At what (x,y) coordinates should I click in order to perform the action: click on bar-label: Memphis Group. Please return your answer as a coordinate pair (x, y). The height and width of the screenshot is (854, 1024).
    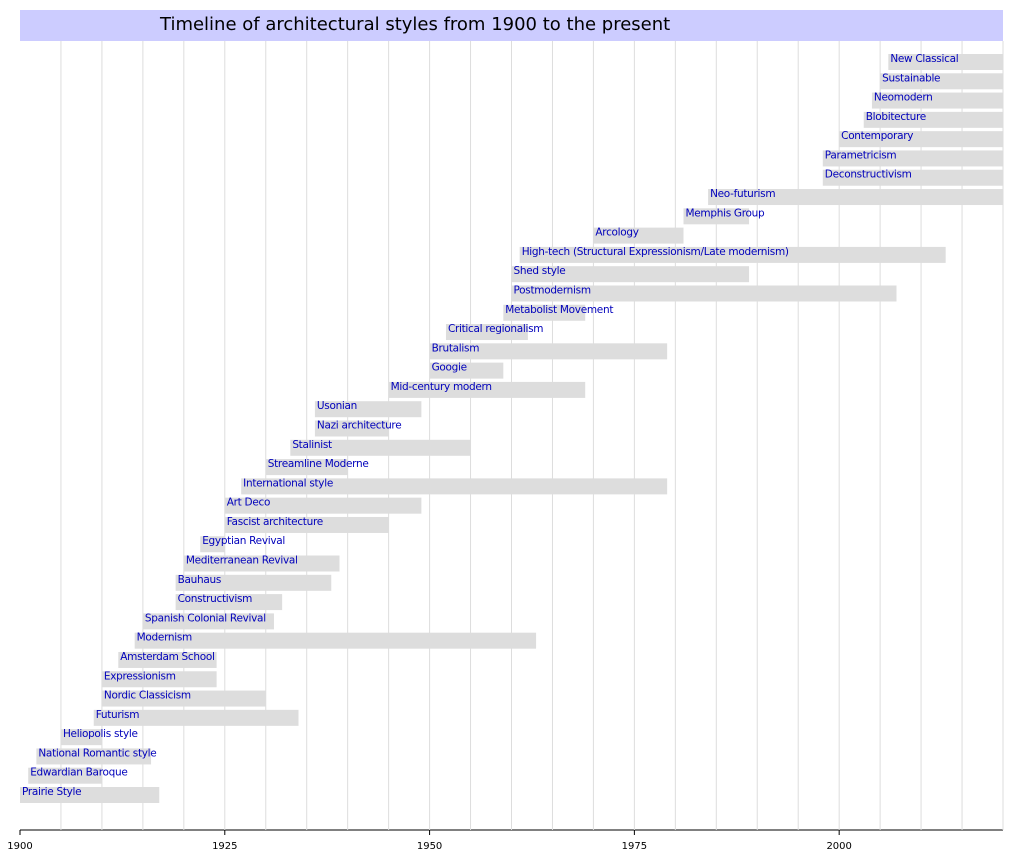
    Looking at the image, I should click on (725, 213).